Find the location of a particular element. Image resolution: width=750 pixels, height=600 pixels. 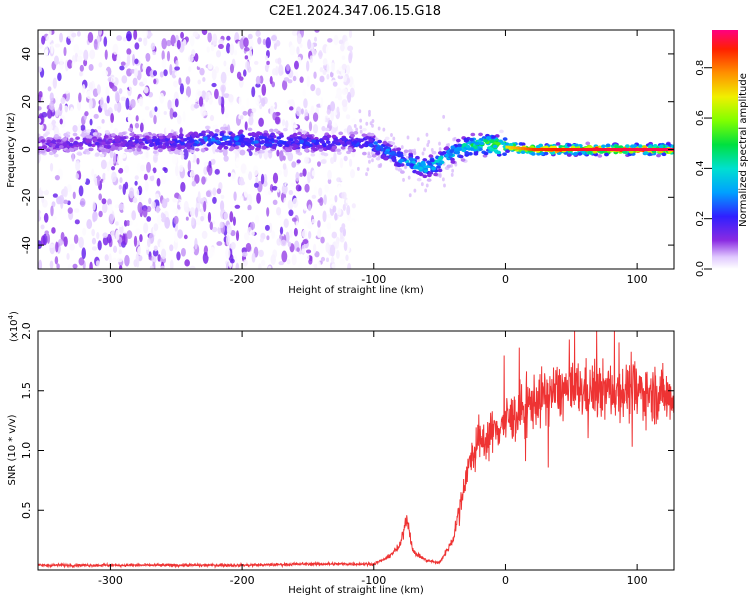

y-tick-label: 40 is located at coordinates (26, 54).